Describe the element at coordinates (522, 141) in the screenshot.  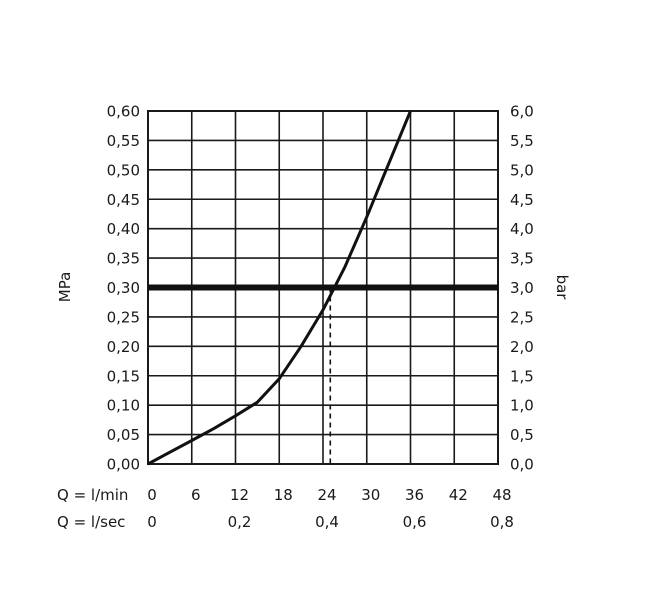
I see `y-tick-label-right: 5,5` at that location.